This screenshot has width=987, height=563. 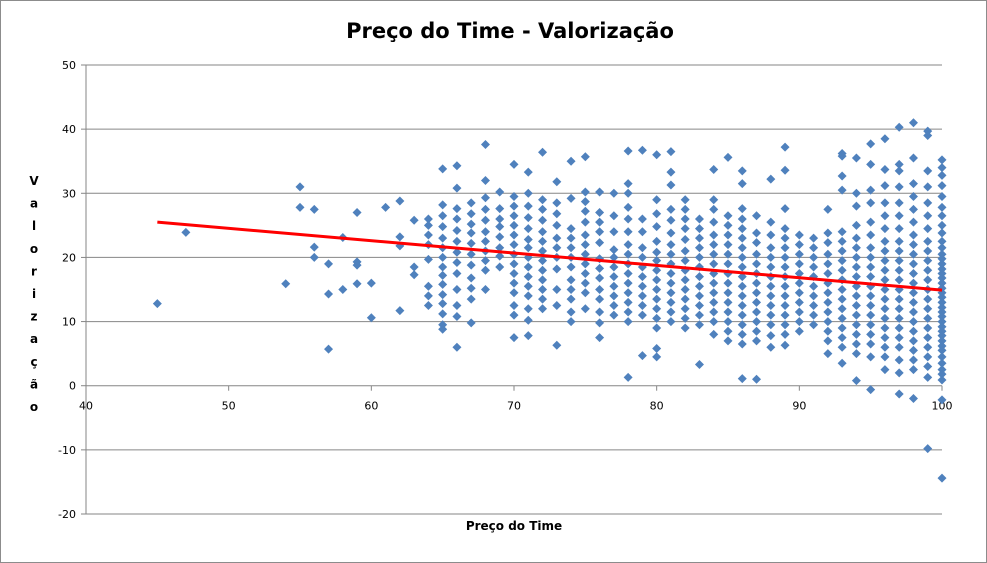 What do you see at coordinates (34, 249) in the screenshot?
I see `y-axis-title-char: o` at bounding box center [34, 249].